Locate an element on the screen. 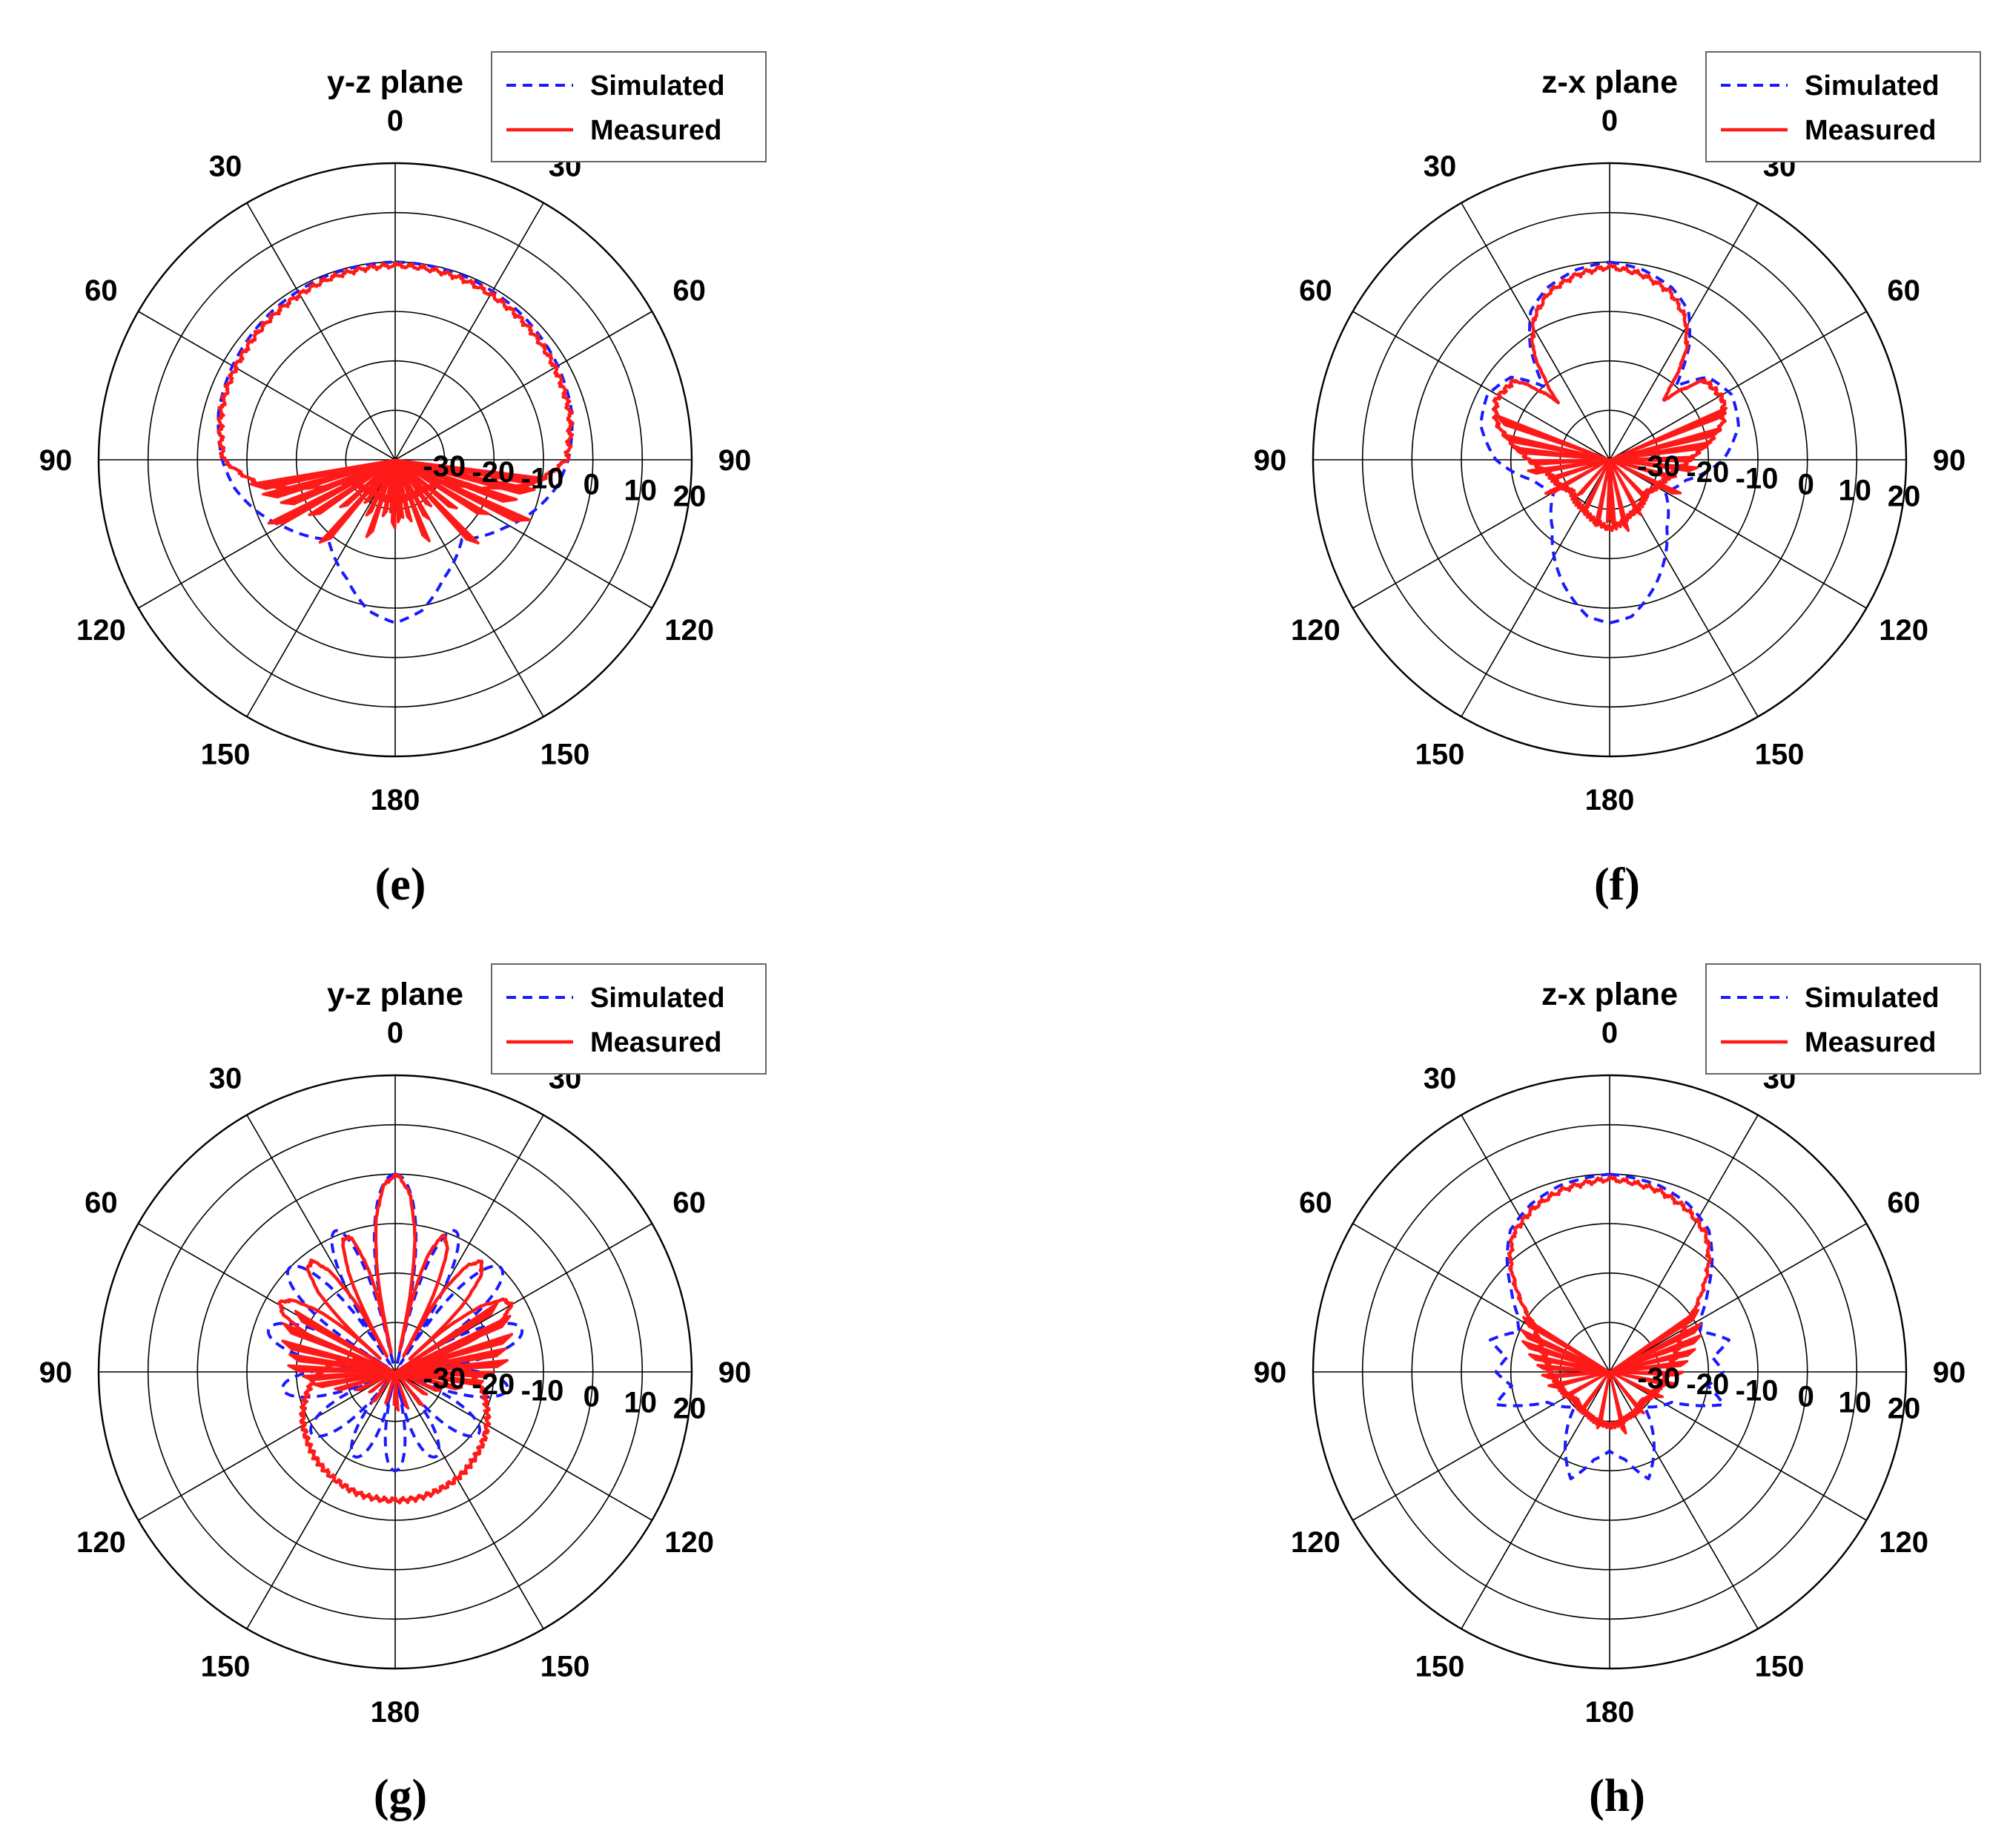 This screenshot has height=1848, width=2010. simulated-pattern-e is located at coordinates (395, 442).